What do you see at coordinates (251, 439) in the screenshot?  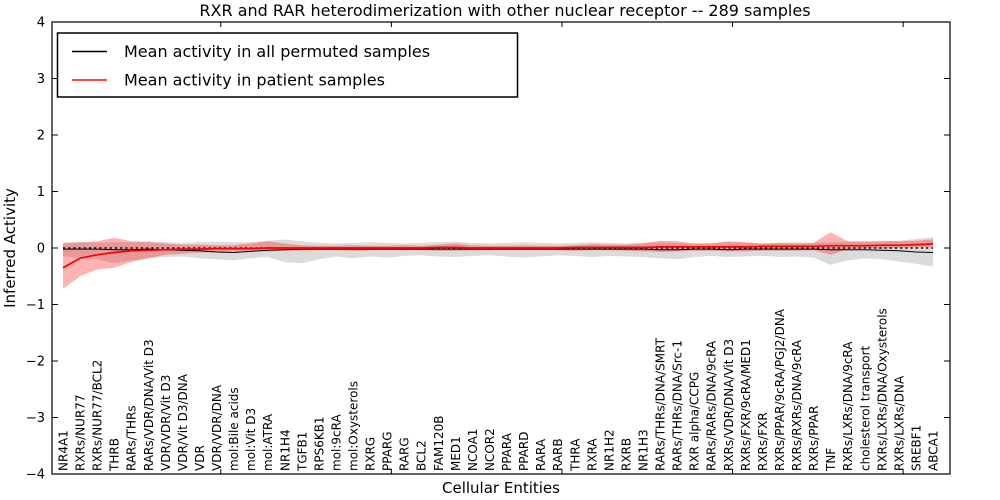 I see `x-category-label: mol:Vit D3` at bounding box center [251, 439].